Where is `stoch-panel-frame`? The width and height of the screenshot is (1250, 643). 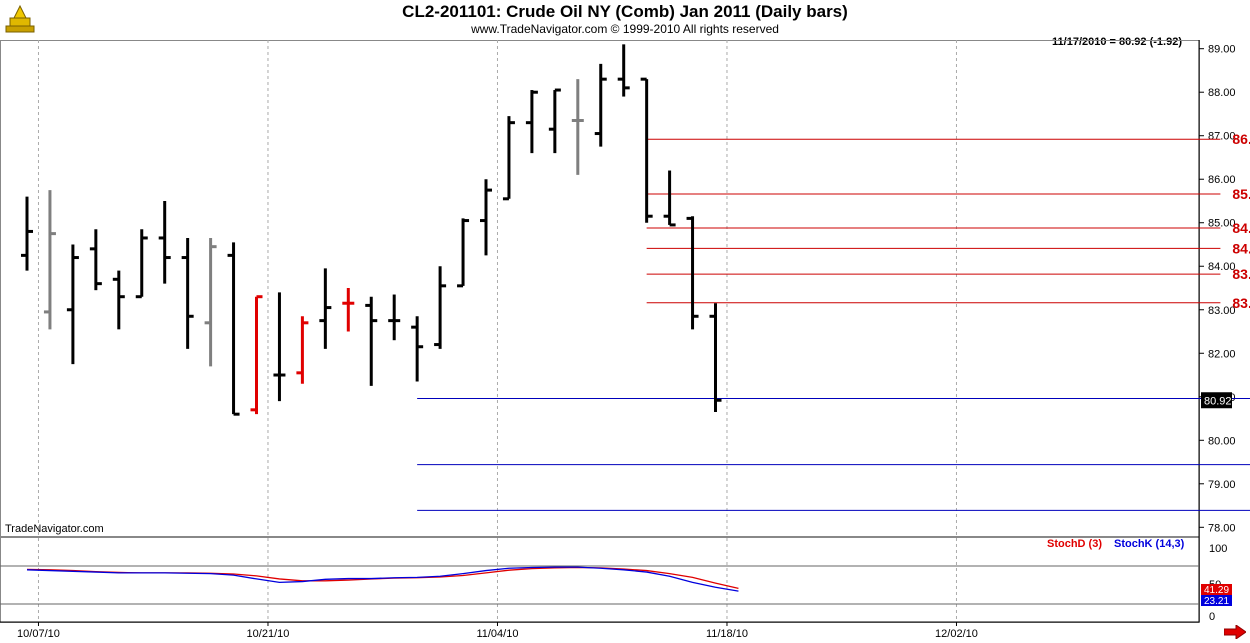
stoch-panel-frame is located at coordinates (600, 580).